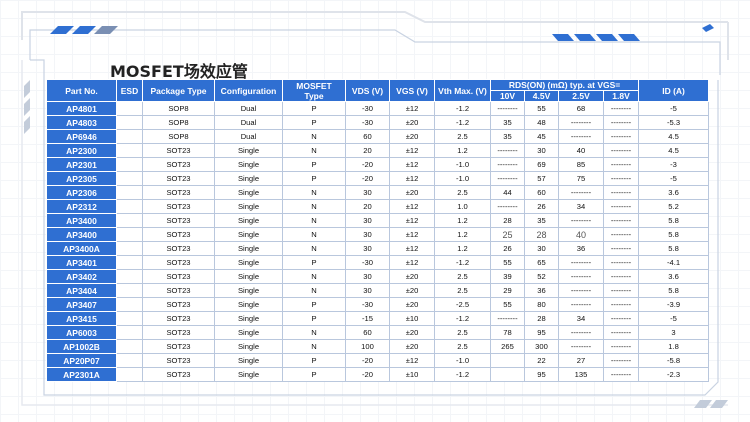  I want to click on header-package-type: Package Type, so click(178, 90).